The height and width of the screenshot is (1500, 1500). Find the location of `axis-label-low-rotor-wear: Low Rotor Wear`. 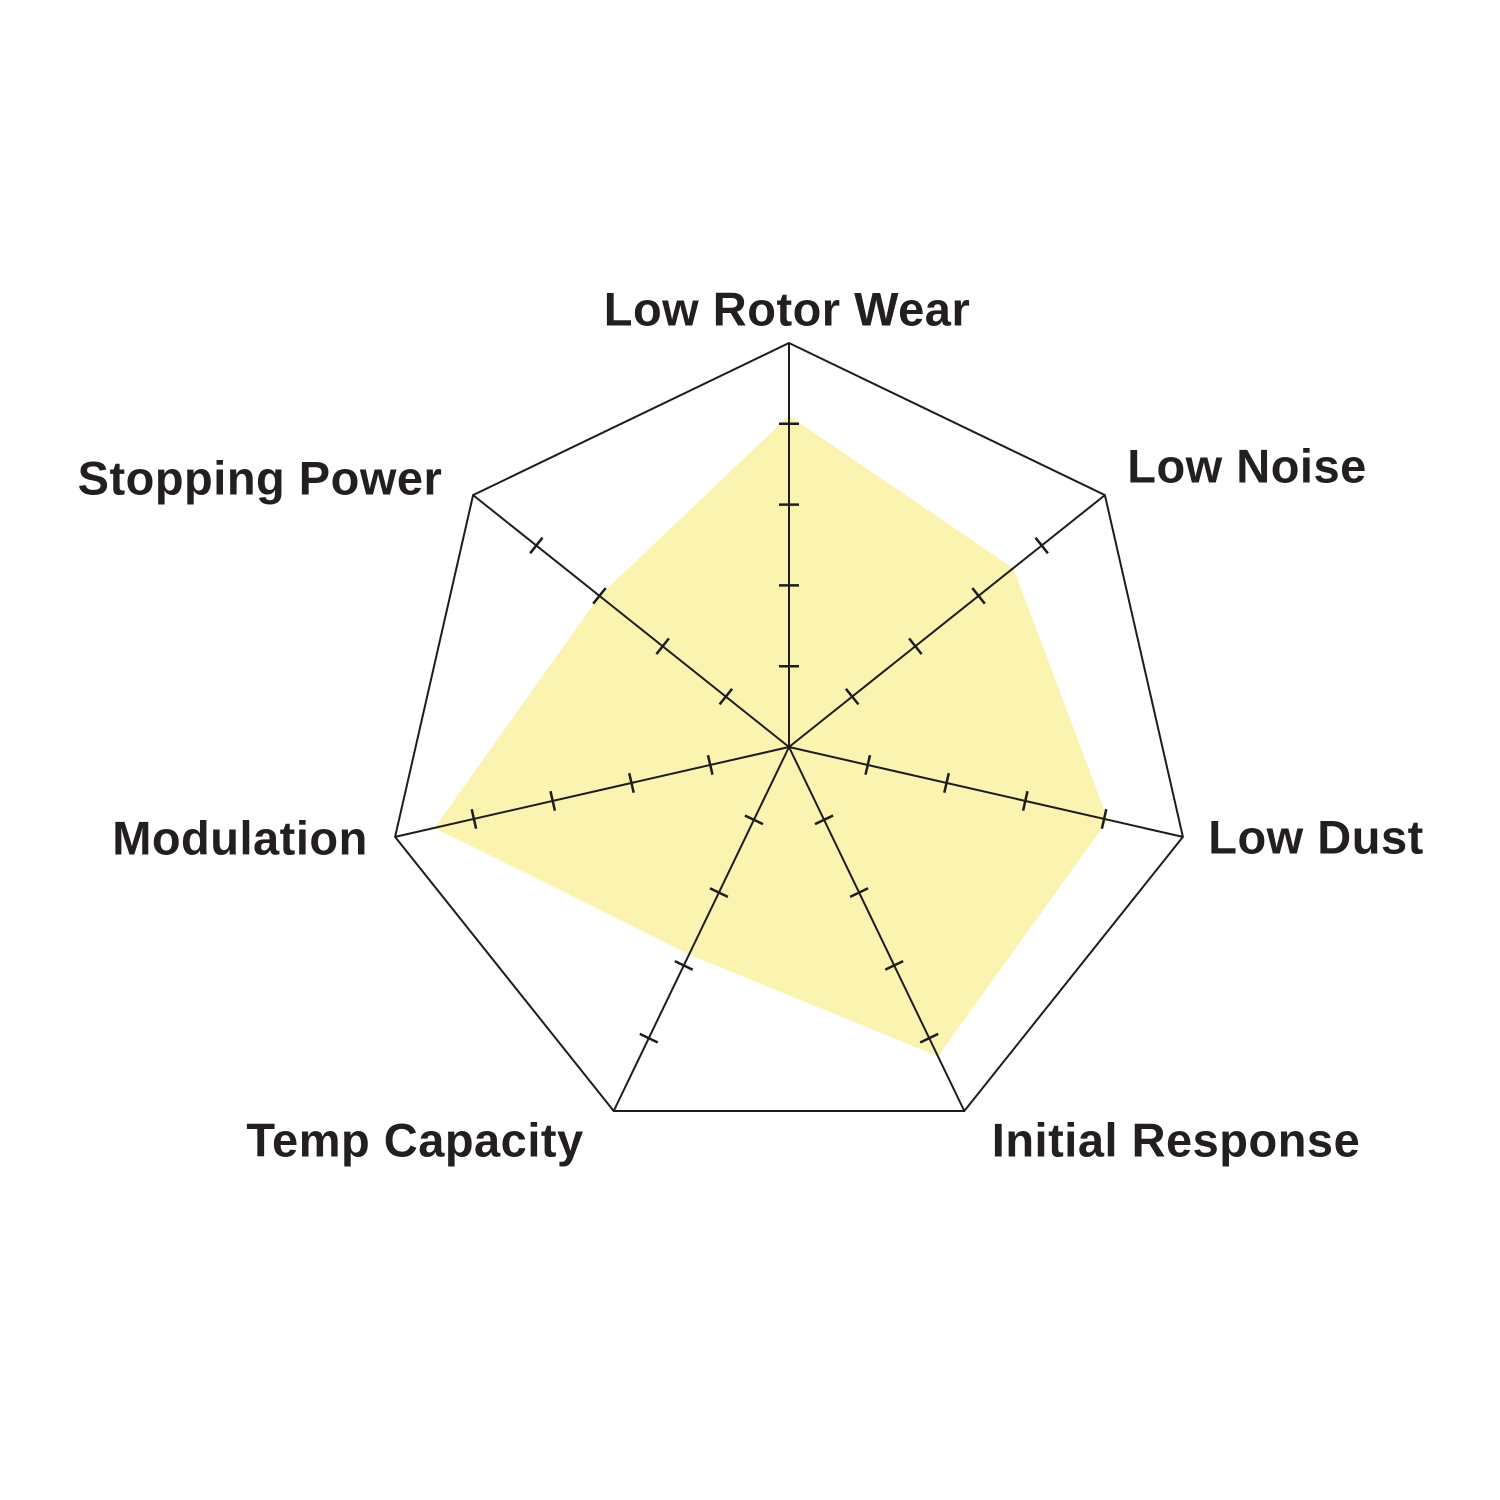

axis-label-low-rotor-wear: Low Rotor Wear is located at coordinates (787, 309).